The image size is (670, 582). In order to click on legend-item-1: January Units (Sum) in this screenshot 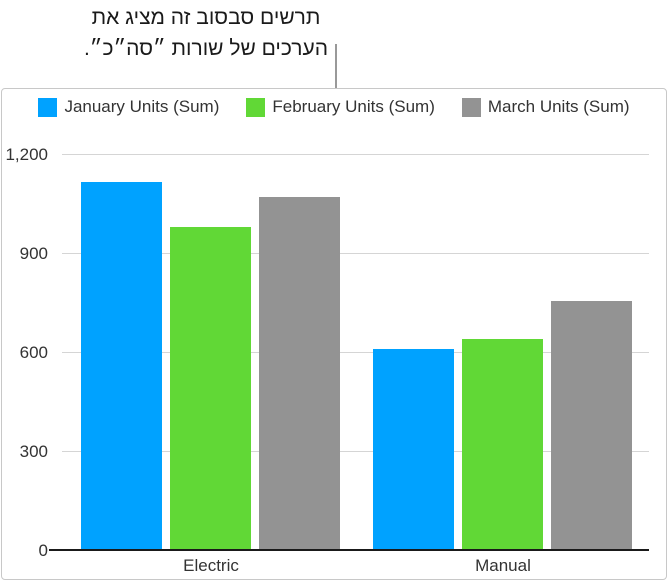, I will do `click(128, 107)`.